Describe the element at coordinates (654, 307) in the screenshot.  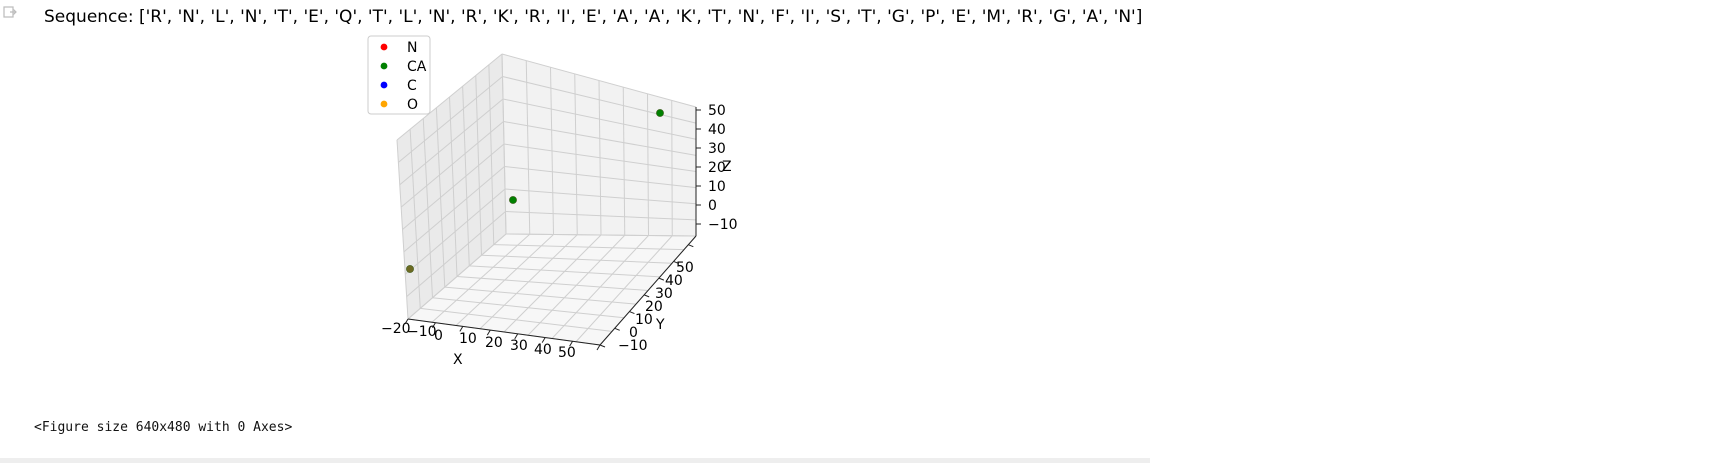
I see `y-tick-label: 20` at that location.